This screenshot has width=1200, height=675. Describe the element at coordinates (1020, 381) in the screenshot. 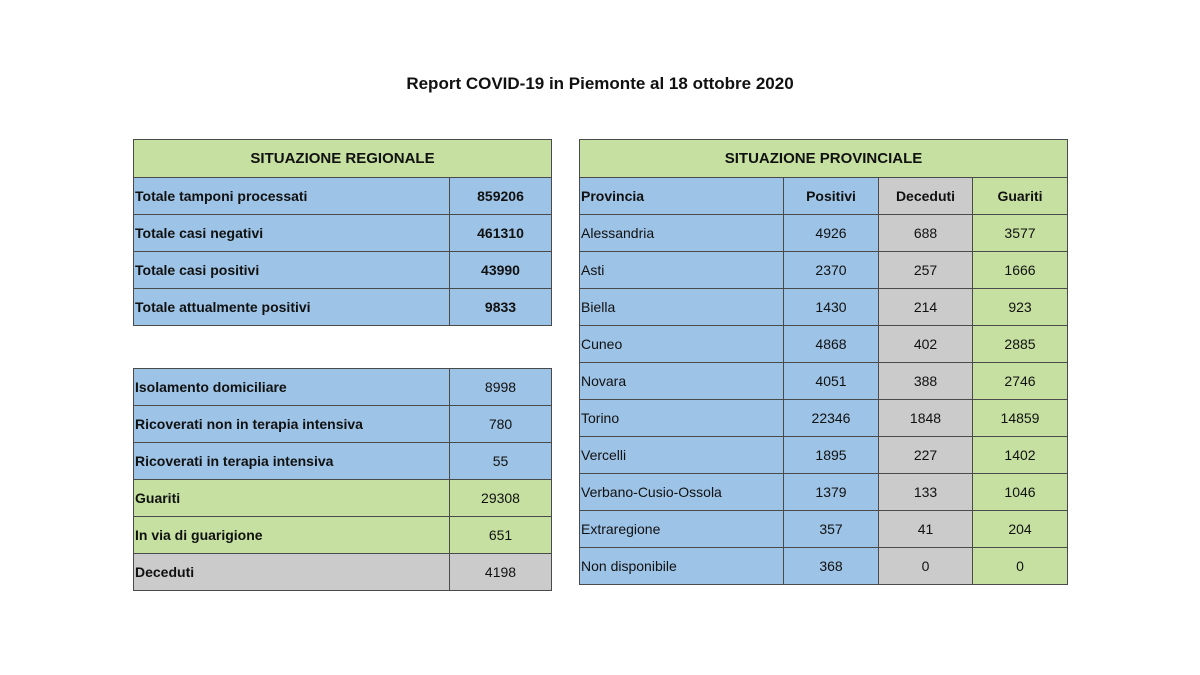

I see `guariti-cell: 2746` at that location.